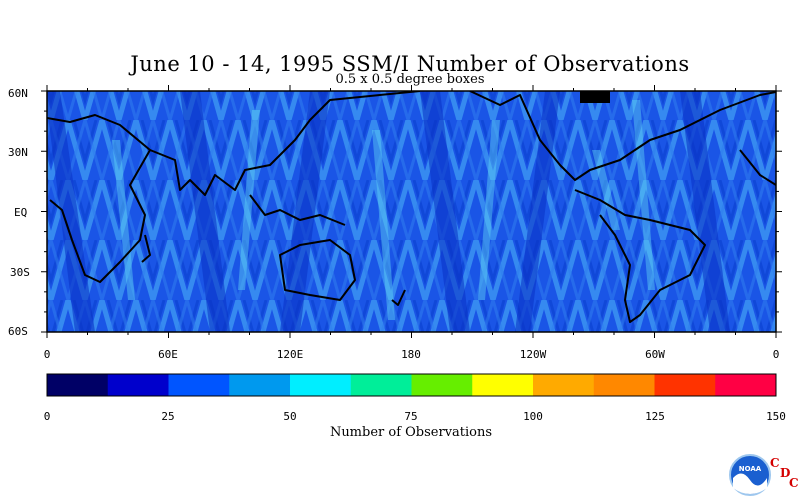 The image size is (800, 500). I want to click on noaa-logo-text: NOAA, so click(750, 469).